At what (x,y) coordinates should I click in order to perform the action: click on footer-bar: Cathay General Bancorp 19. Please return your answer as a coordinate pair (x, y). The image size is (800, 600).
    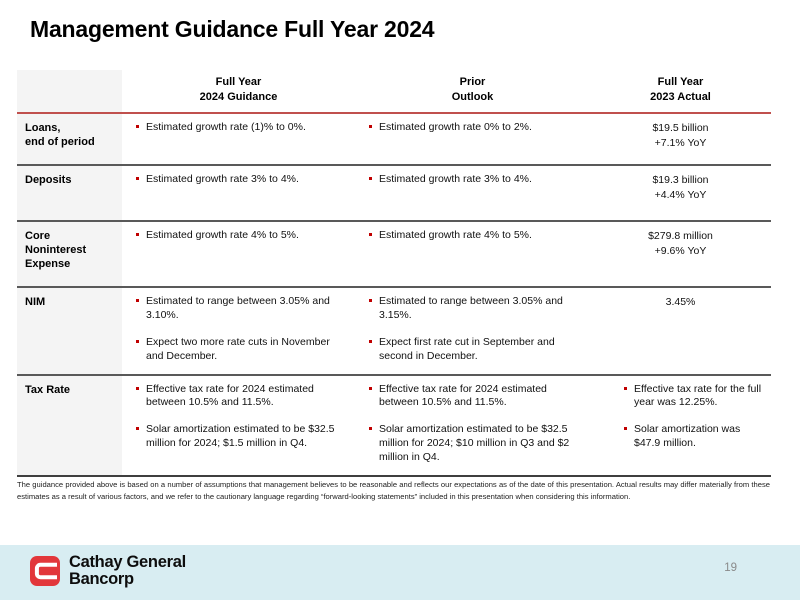
    Looking at the image, I should click on (400, 572).